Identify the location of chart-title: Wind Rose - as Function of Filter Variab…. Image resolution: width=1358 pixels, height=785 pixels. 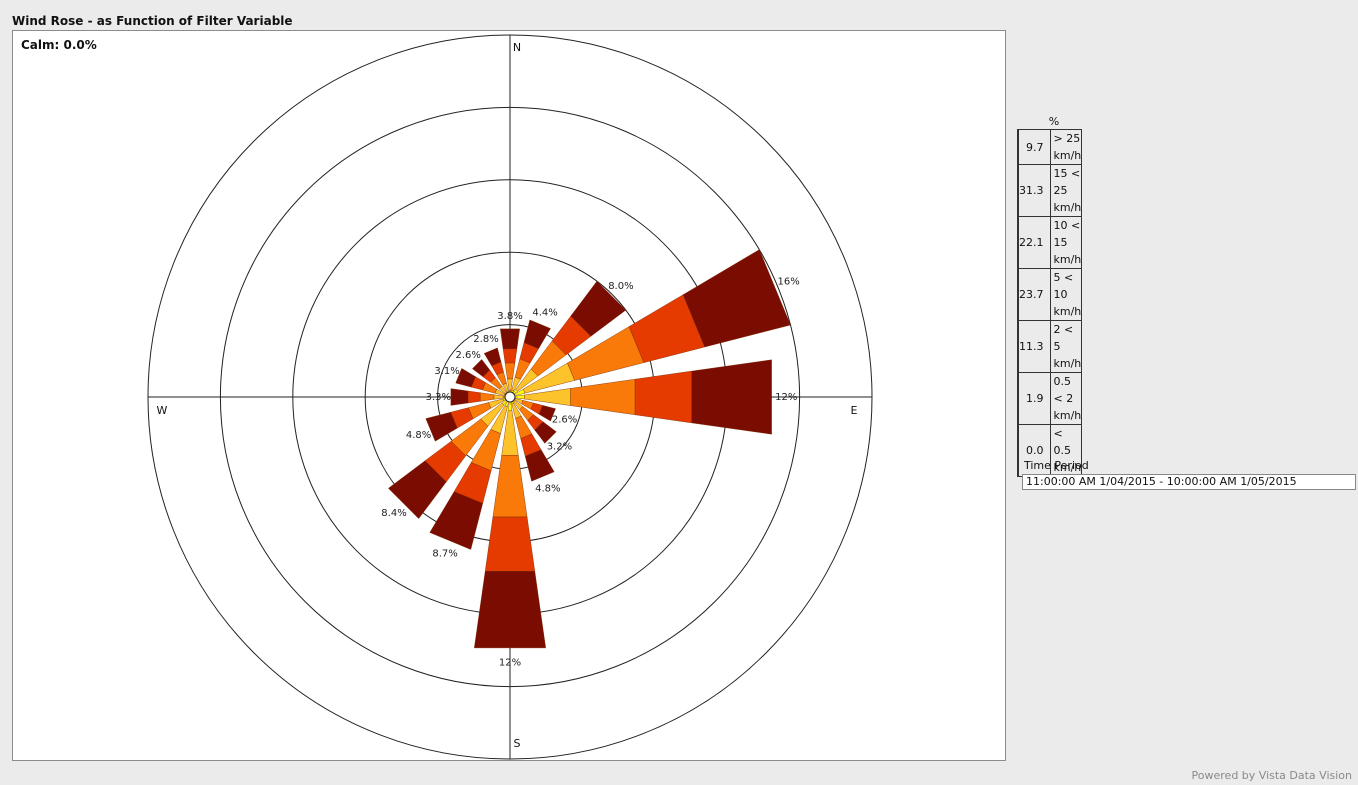
(152, 21).